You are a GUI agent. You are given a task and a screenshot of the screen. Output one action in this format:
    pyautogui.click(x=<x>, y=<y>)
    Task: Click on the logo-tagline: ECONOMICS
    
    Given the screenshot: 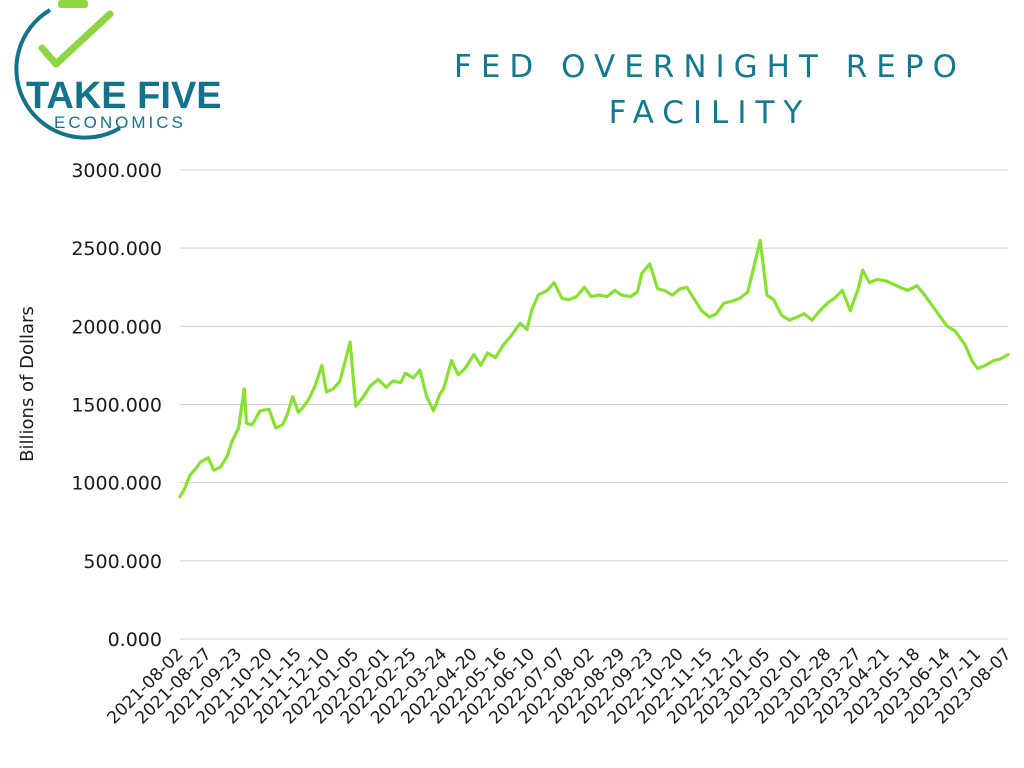 What is the action you would take?
    pyautogui.click(x=120, y=122)
    